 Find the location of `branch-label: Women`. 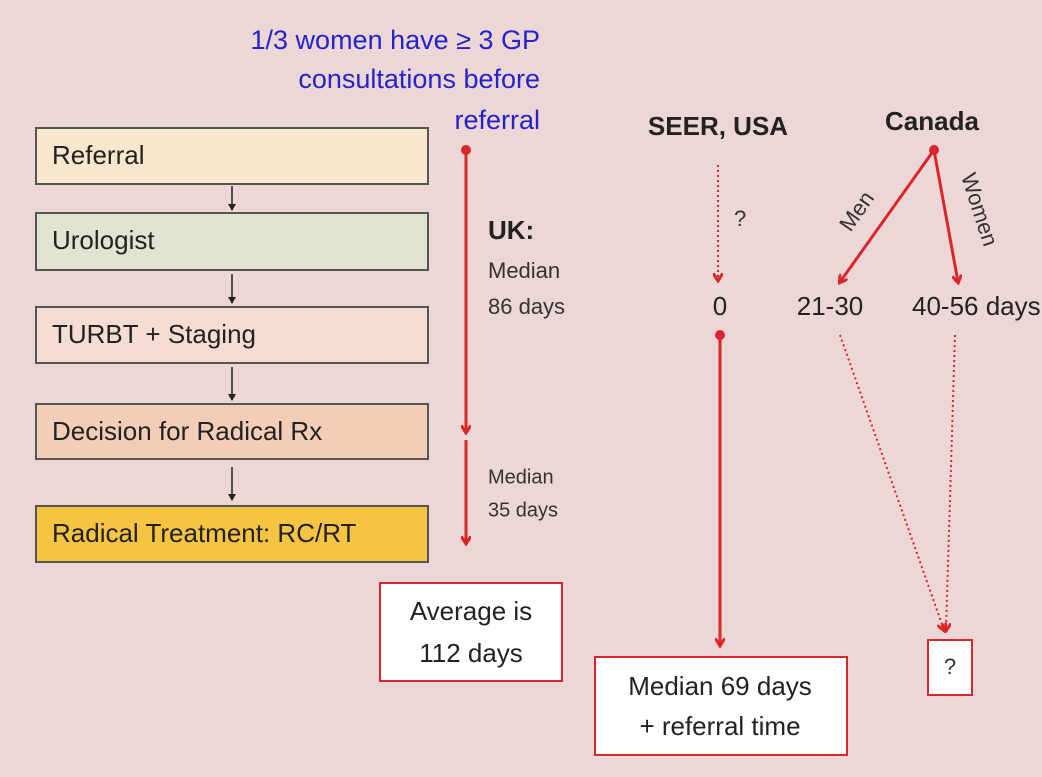

branch-label: Women is located at coordinates (979, 209).